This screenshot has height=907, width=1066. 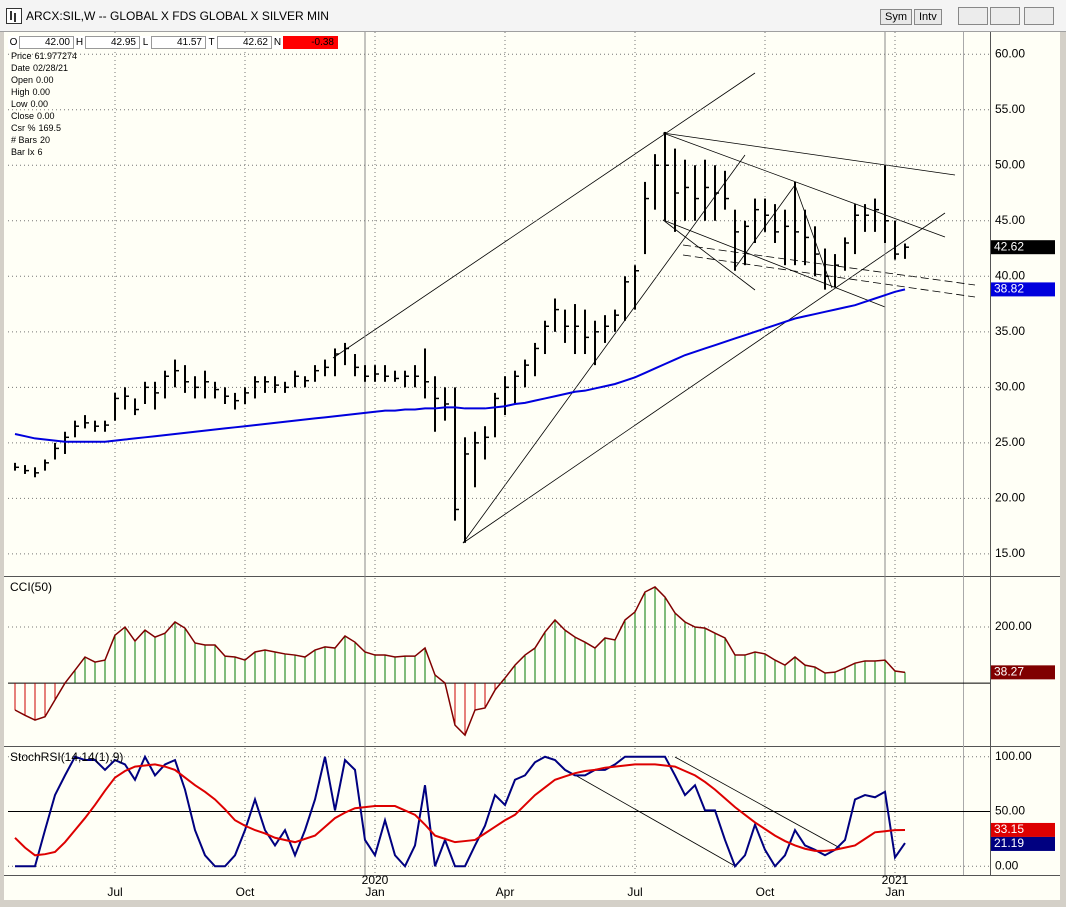 I want to click on ma-value-label-box, so click(x=1023, y=289).